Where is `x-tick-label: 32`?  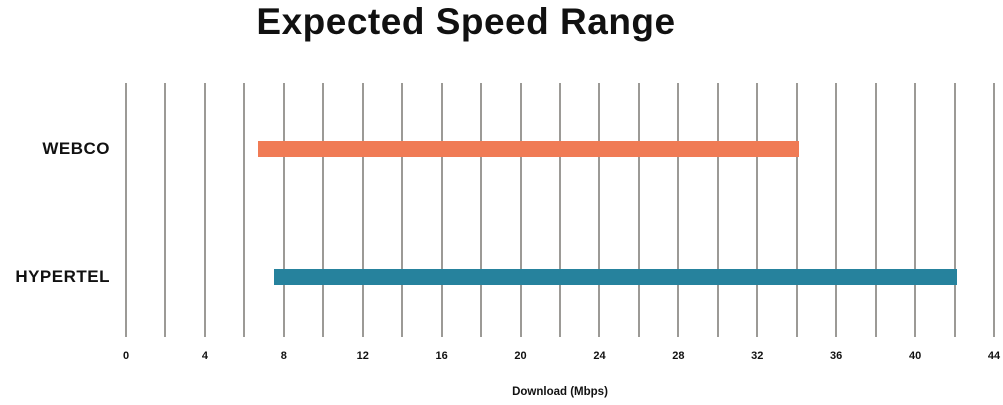 x-tick-label: 32 is located at coordinates (757, 356).